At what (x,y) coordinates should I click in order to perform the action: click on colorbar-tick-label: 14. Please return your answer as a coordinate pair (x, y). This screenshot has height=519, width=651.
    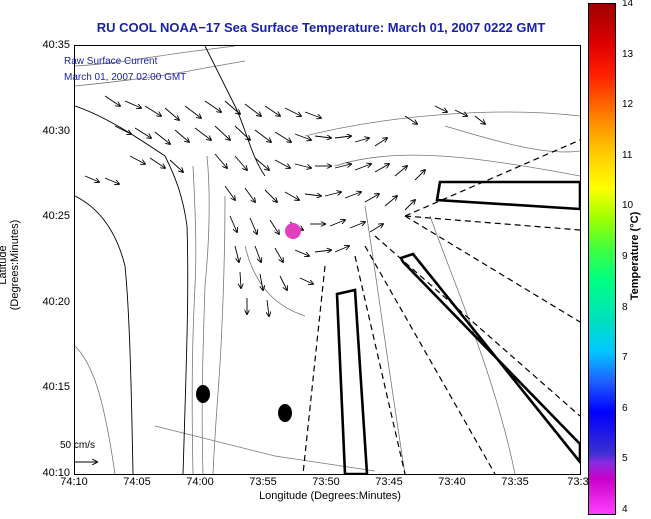
    Looking at the image, I should click on (628, 4).